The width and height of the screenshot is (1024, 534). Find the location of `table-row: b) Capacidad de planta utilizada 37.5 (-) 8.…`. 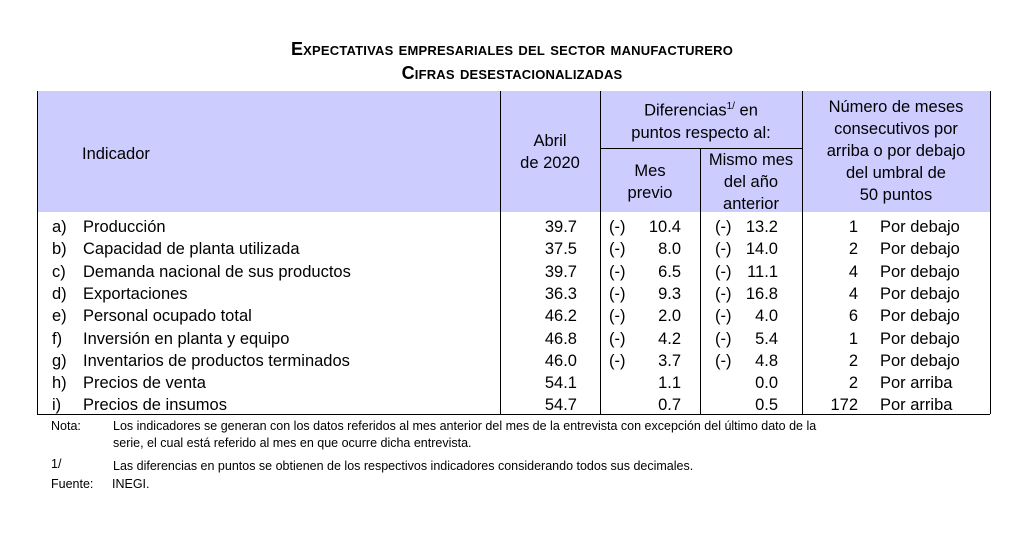

table-row: b) Capacidad de planta utilizada 37.5 (-) 8.… is located at coordinates (512, 249).